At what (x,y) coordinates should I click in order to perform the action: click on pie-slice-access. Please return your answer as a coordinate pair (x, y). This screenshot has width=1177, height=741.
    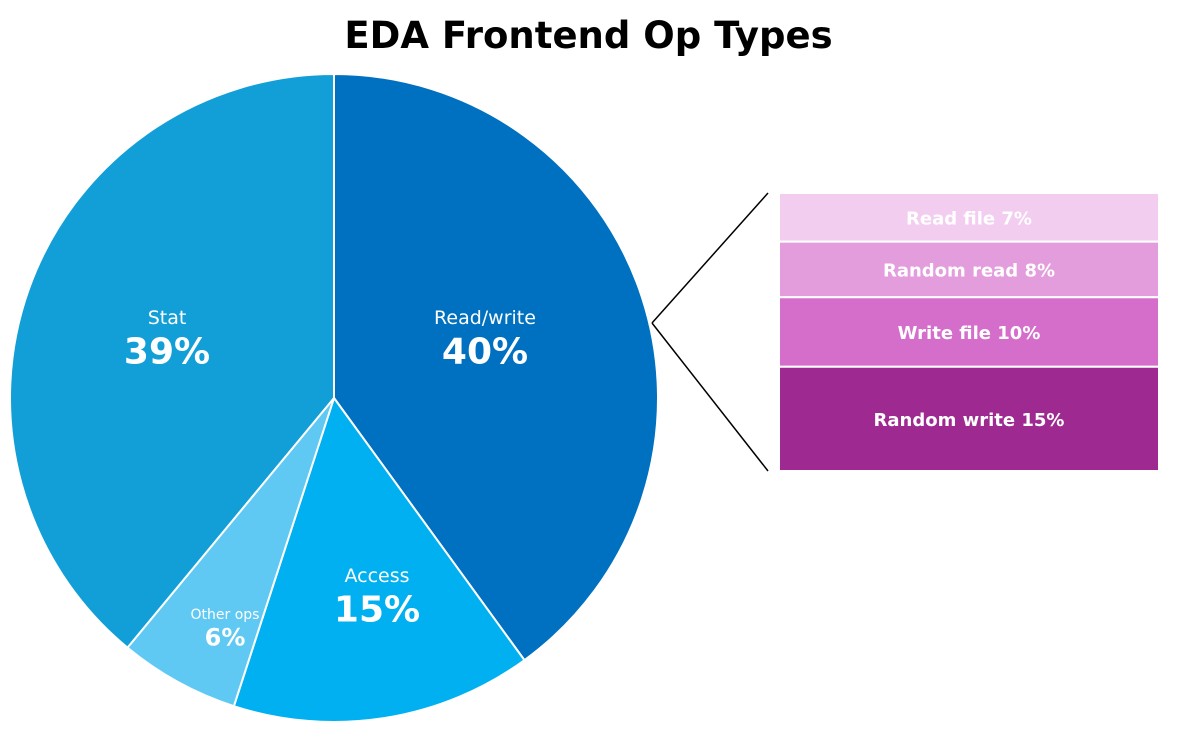
    Looking at the image, I should click on (379, 559).